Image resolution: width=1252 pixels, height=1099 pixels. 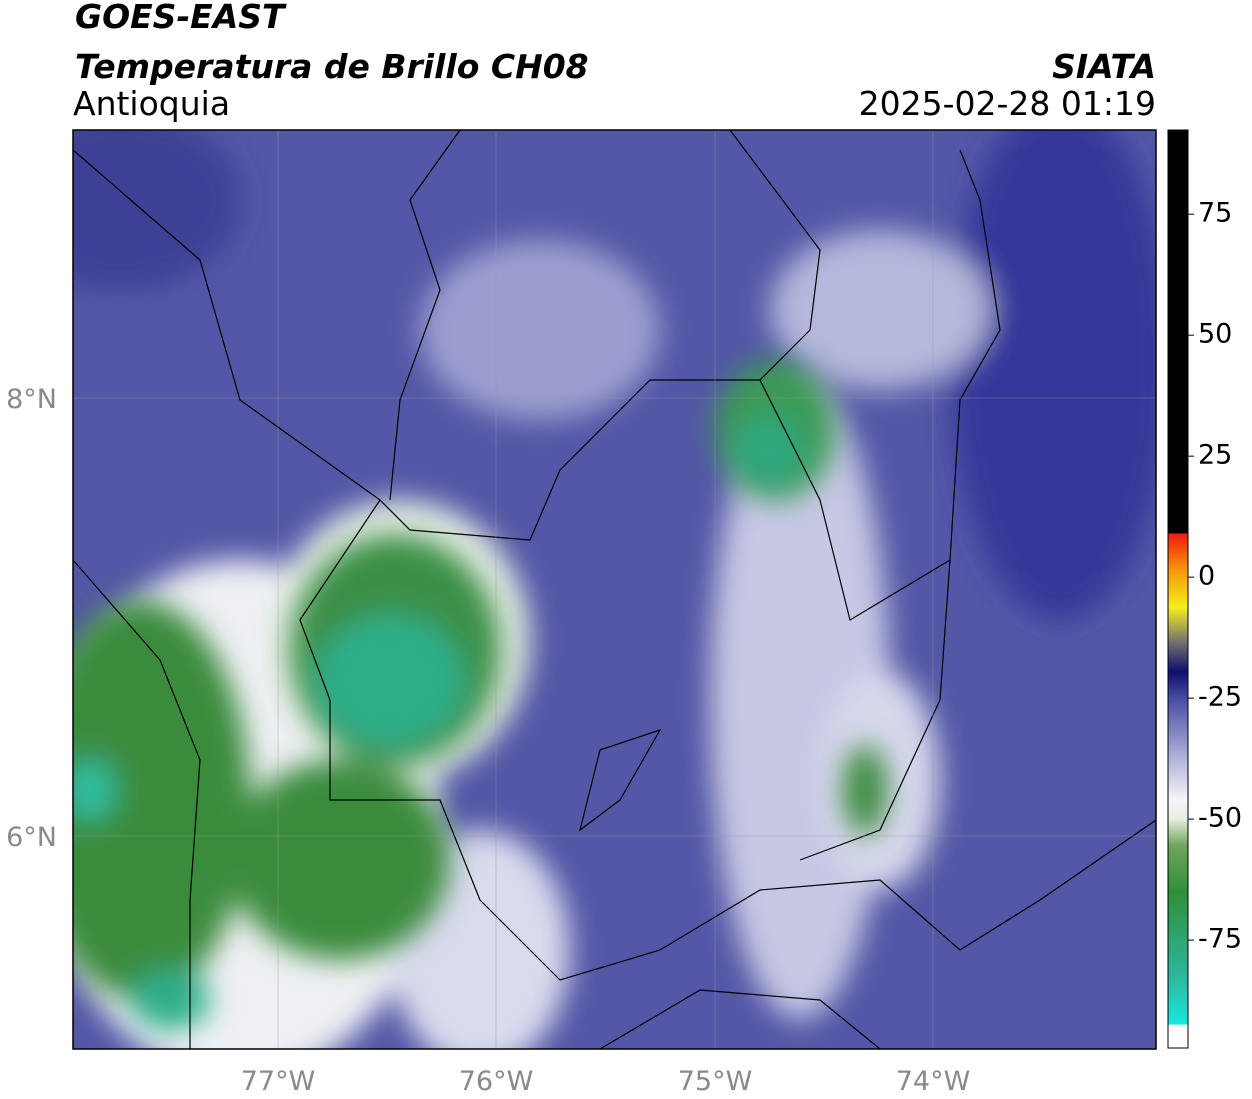 What do you see at coordinates (1220, 939) in the screenshot?
I see `colorbar-tick-label: -75` at bounding box center [1220, 939].